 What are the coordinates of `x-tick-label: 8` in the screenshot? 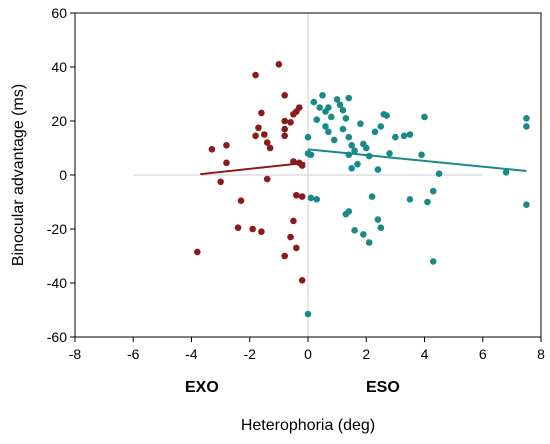 It's located at (541, 354).